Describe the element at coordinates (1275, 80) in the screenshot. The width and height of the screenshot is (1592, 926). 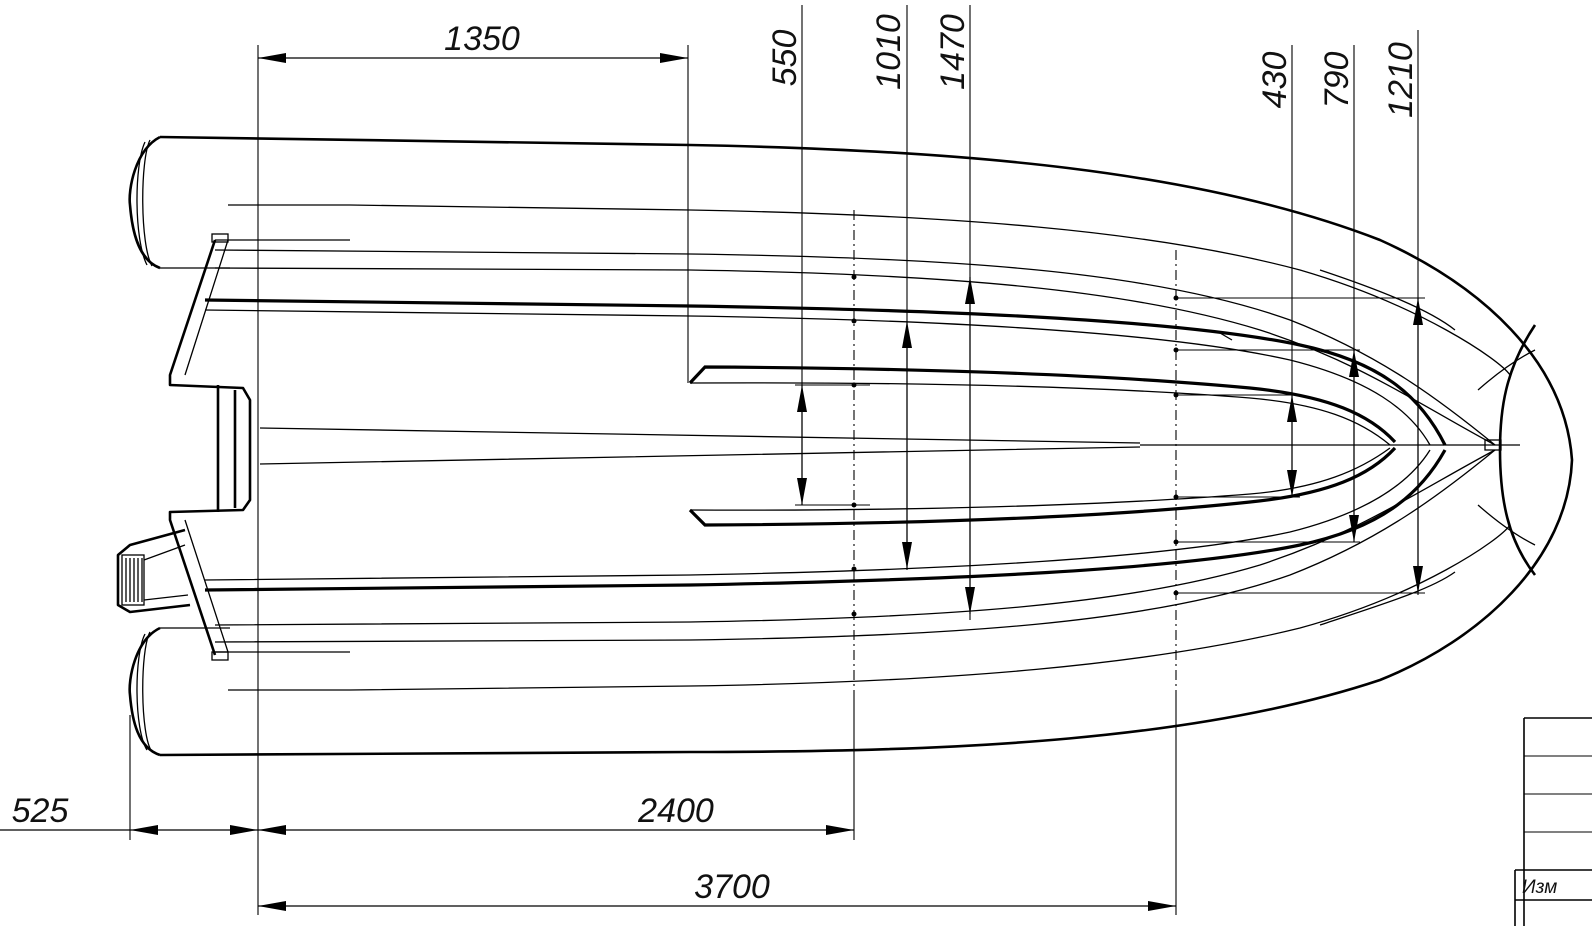
I see `dim-label-430: 430` at that location.